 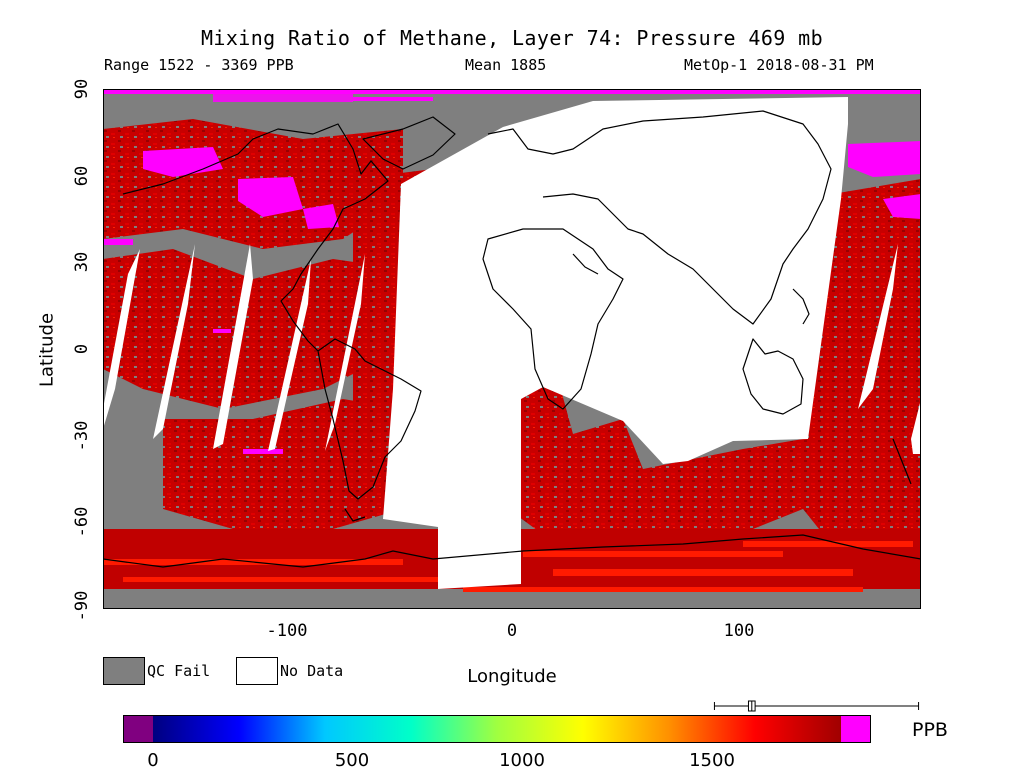 I want to click on colorbar-tick-label: 500, so click(x=352, y=760).